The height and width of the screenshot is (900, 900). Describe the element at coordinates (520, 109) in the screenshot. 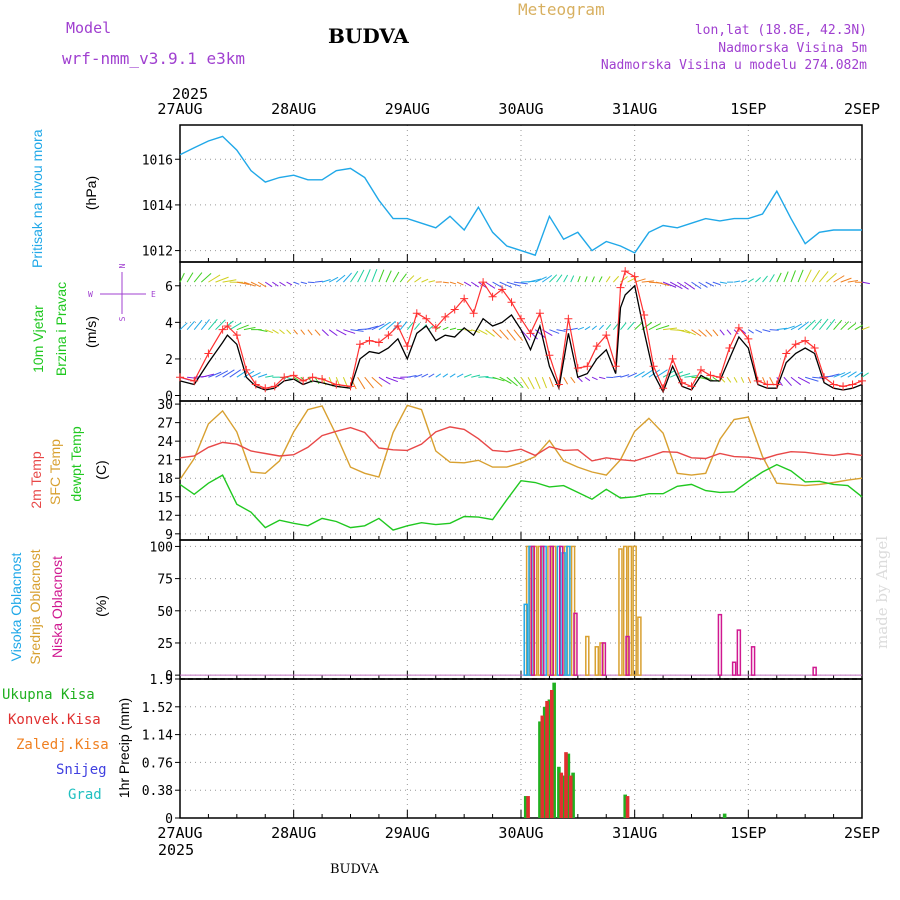

I see `time-label-top: 30AUG` at that location.